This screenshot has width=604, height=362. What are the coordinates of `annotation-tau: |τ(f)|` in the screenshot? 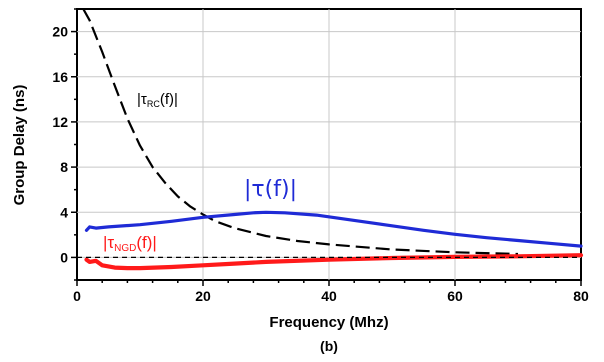 It's located at (270, 189).